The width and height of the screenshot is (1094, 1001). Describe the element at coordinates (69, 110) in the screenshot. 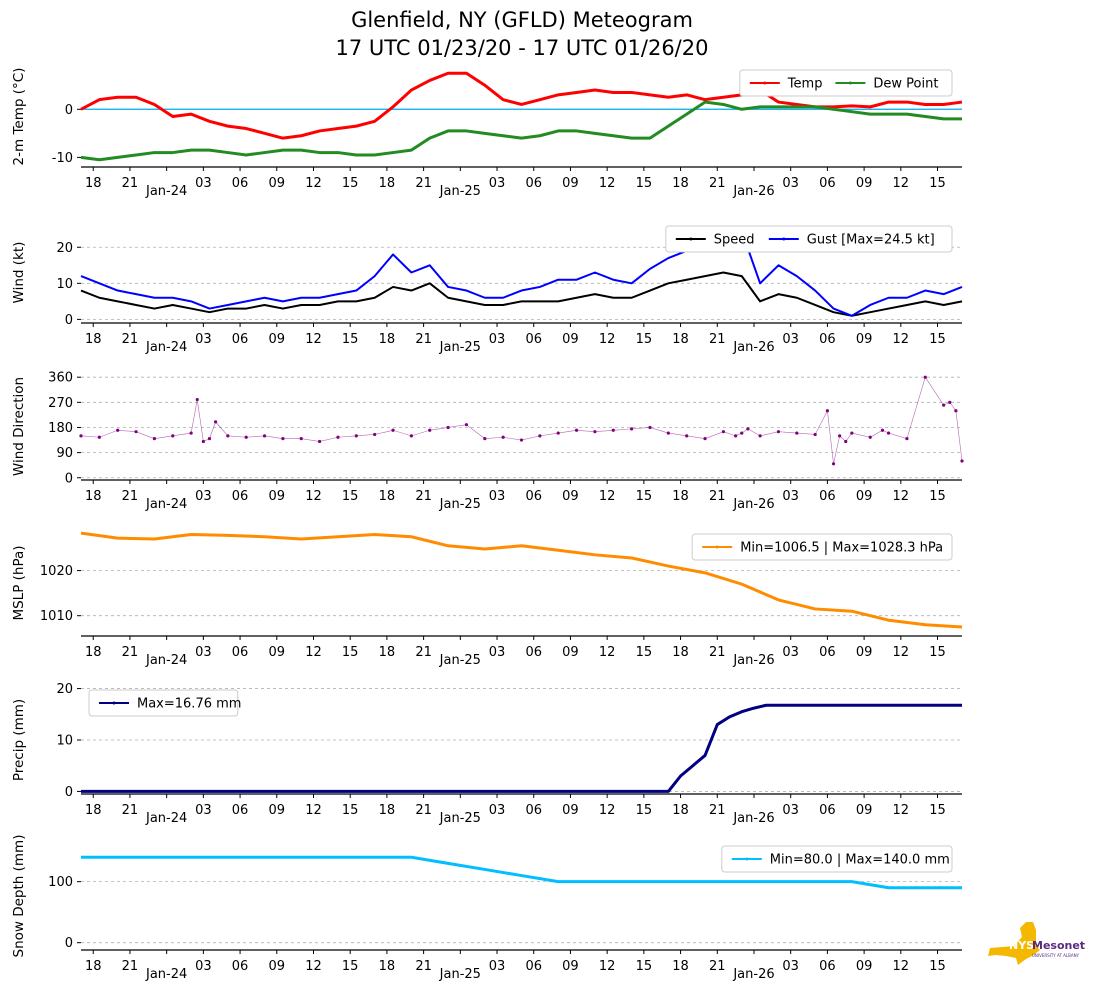

I see `y-tick-label: 0` at that location.